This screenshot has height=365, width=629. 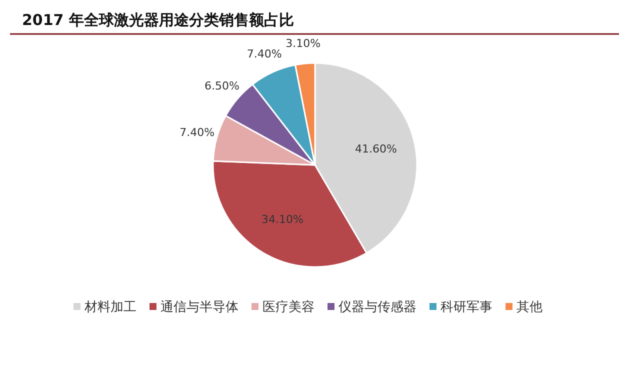 I want to click on legend-label: 通信与半导体, so click(x=199, y=307).